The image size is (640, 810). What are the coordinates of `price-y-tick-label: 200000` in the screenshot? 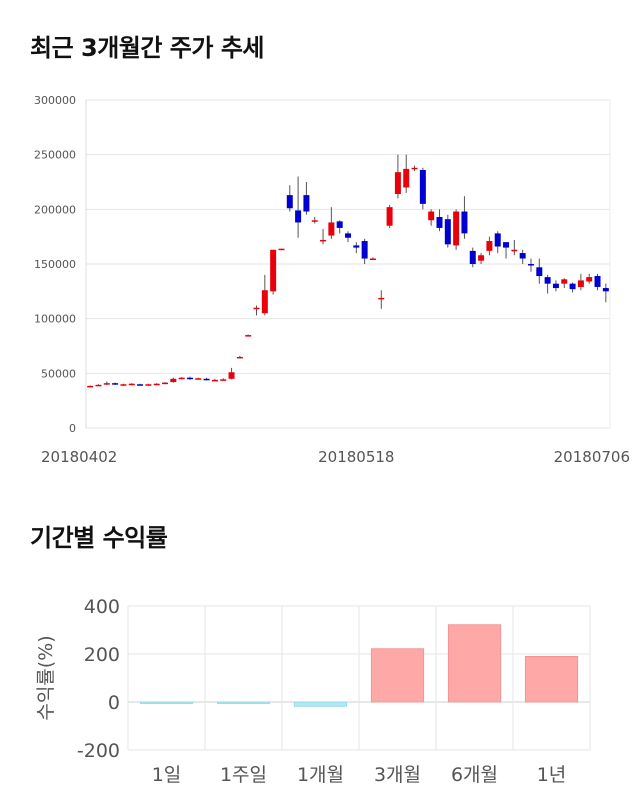 It's located at (55, 209).